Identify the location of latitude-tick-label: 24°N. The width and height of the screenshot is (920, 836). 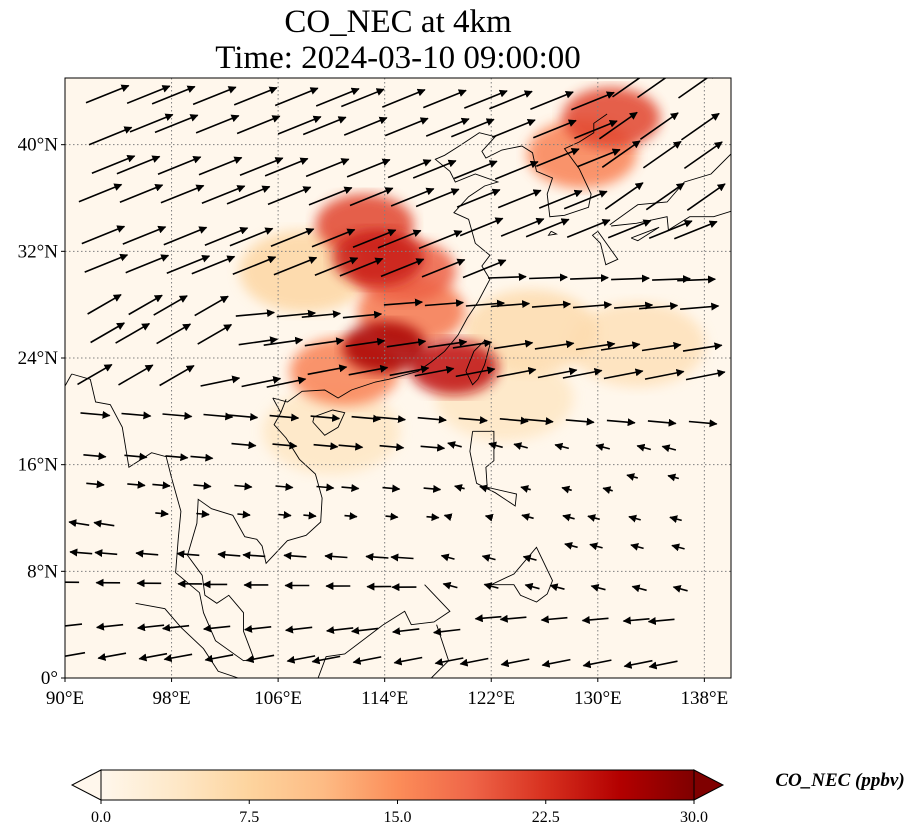
(38, 358).